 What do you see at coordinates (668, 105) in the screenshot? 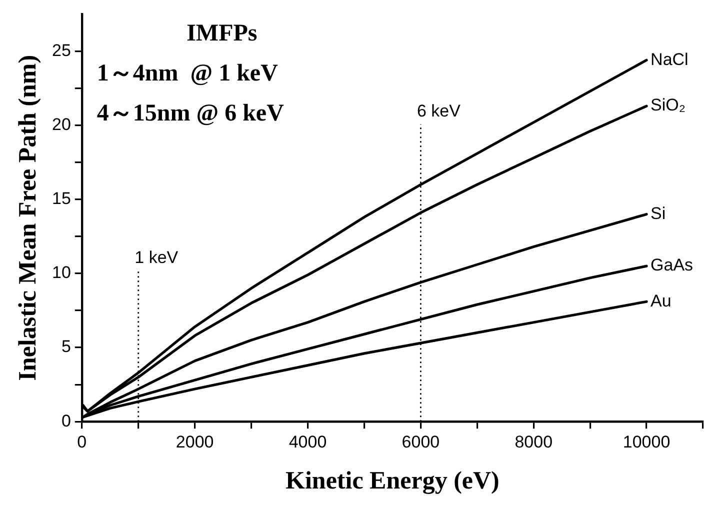
I see `series-label: SiO₂` at bounding box center [668, 105].